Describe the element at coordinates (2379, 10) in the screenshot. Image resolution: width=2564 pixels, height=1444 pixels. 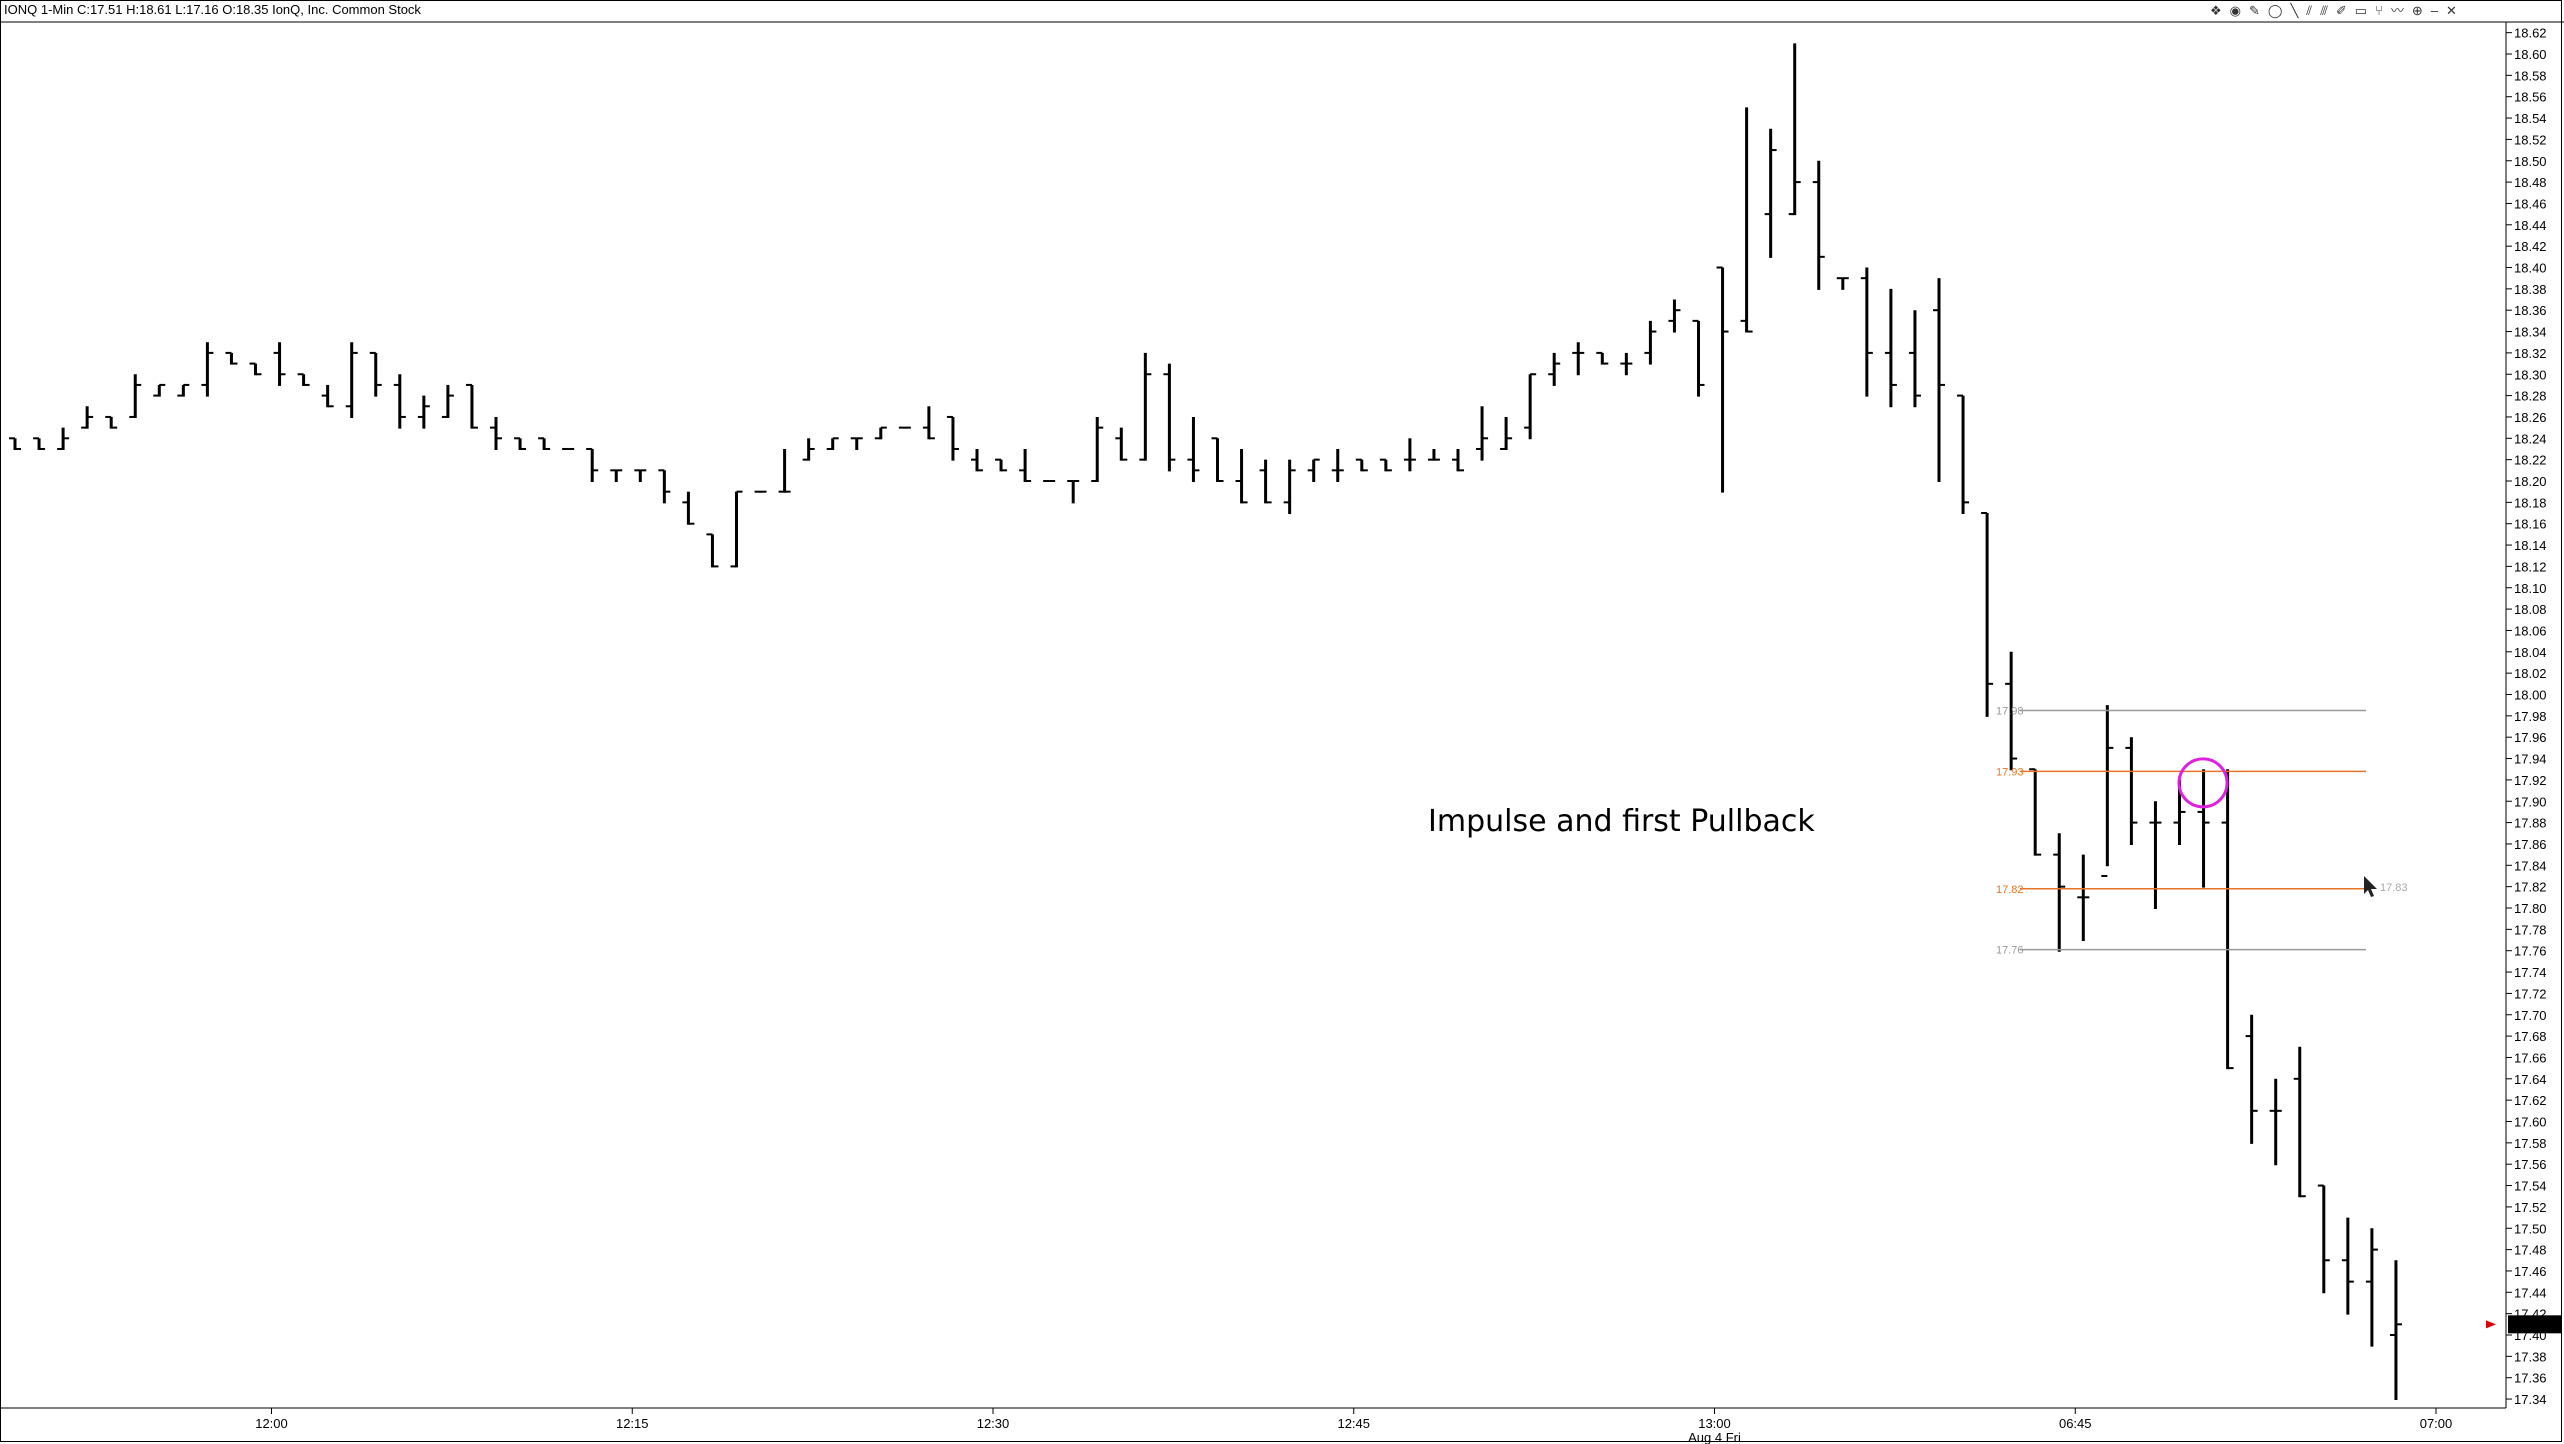
I see `pitchfork-icon: ⑂` at that location.